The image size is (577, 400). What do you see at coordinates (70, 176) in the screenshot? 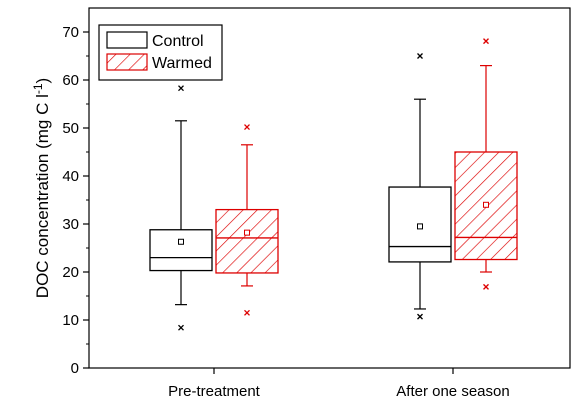
I see `y-tick-label-40: 40` at bounding box center [70, 176].